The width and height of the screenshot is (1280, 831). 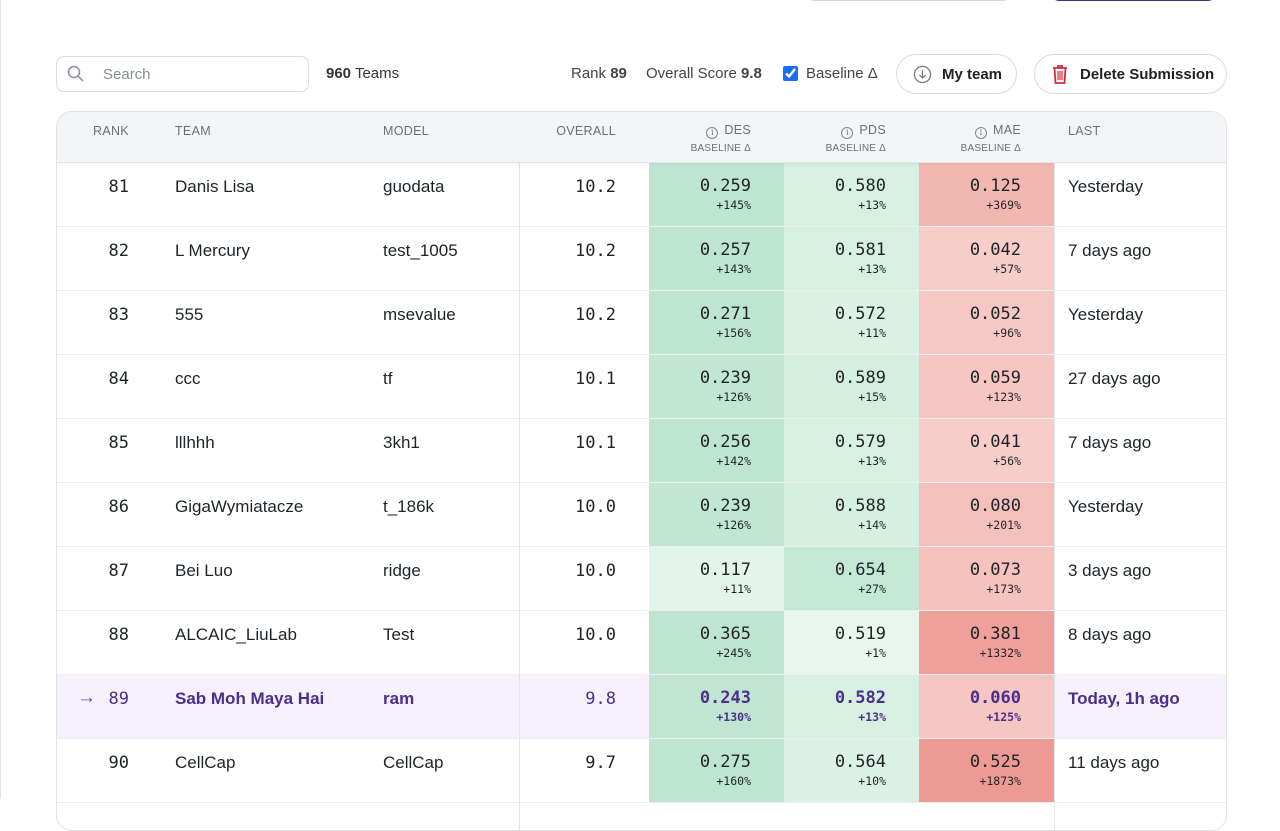 I want to click on rank-cell: 87, so click(x=118, y=571).